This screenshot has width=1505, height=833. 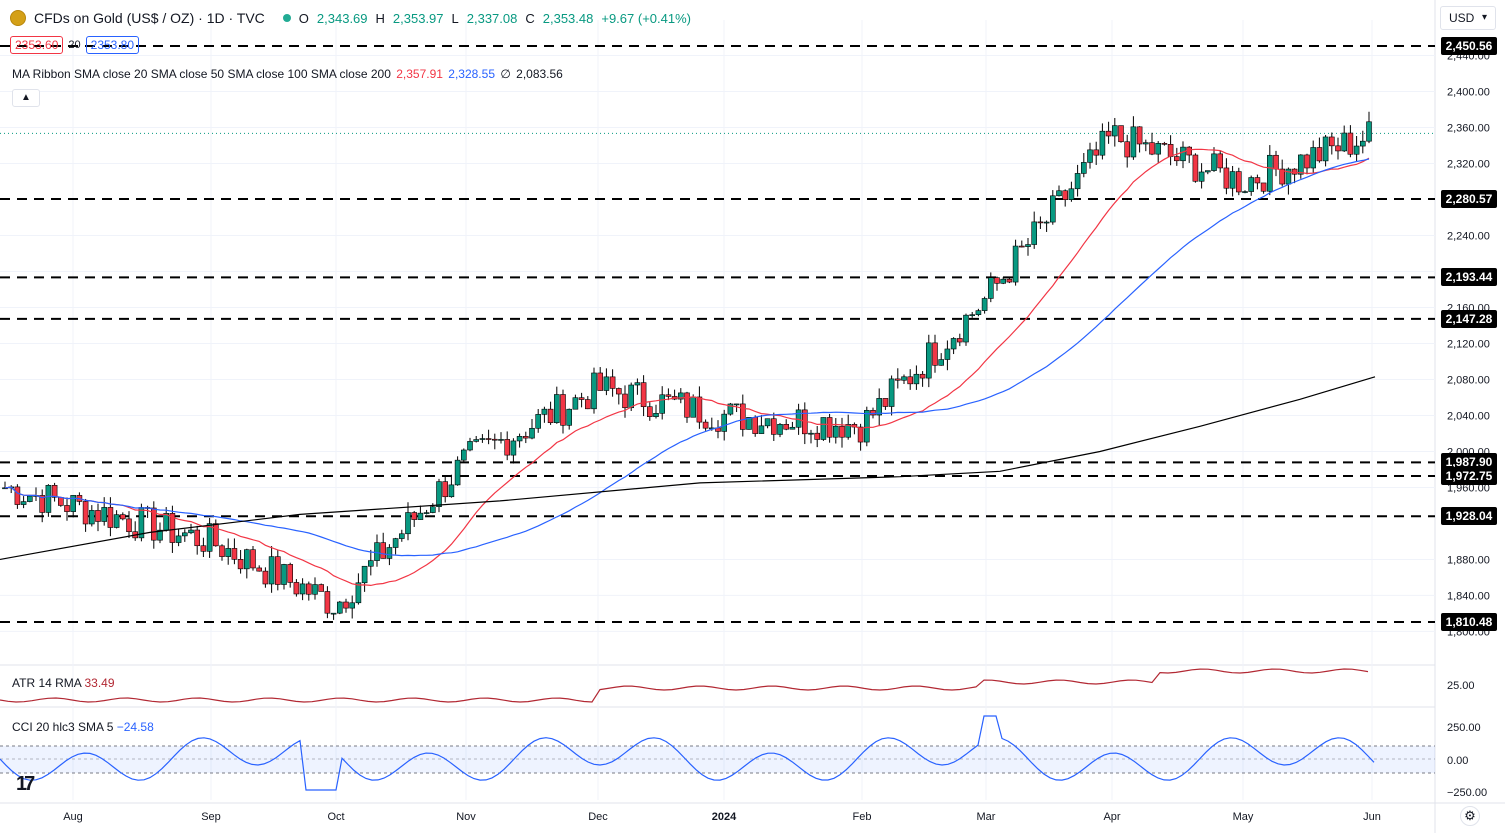 I want to click on chevron-down-icon: ▾, so click(x=1484, y=17).